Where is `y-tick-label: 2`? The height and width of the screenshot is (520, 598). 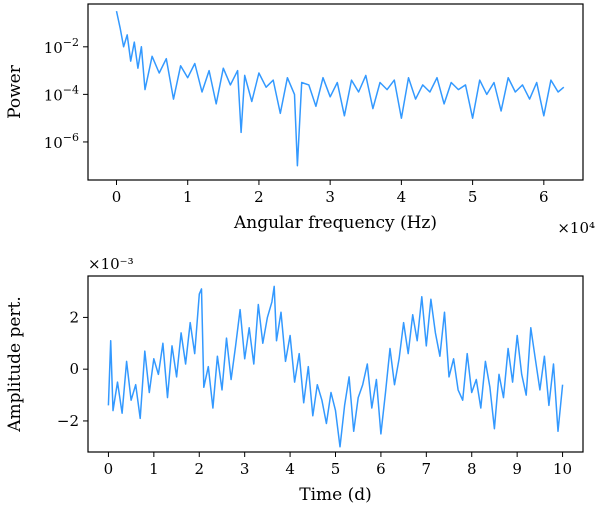
y-tick-label: 2 is located at coordinates (74, 317).